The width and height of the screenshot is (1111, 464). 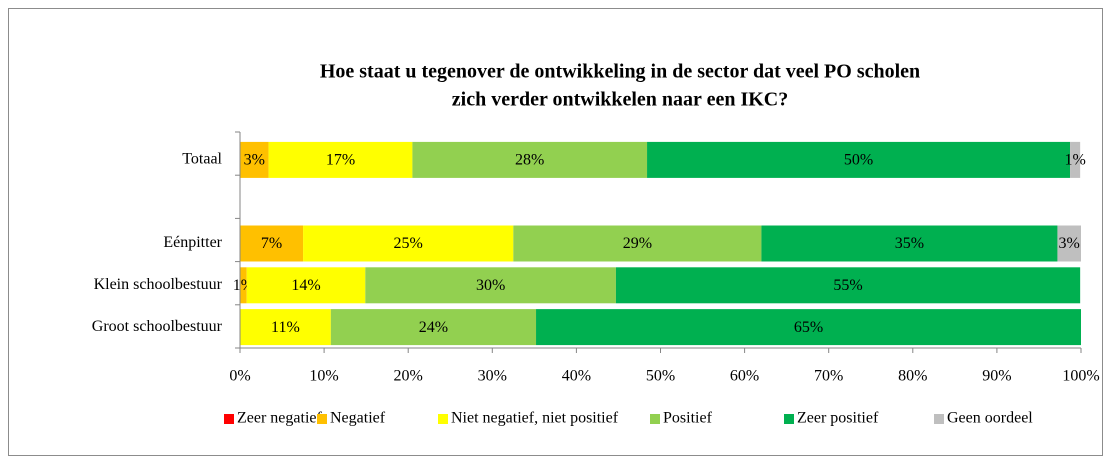 I want to click on legend-label: Positief, so click(x=688, y=418).